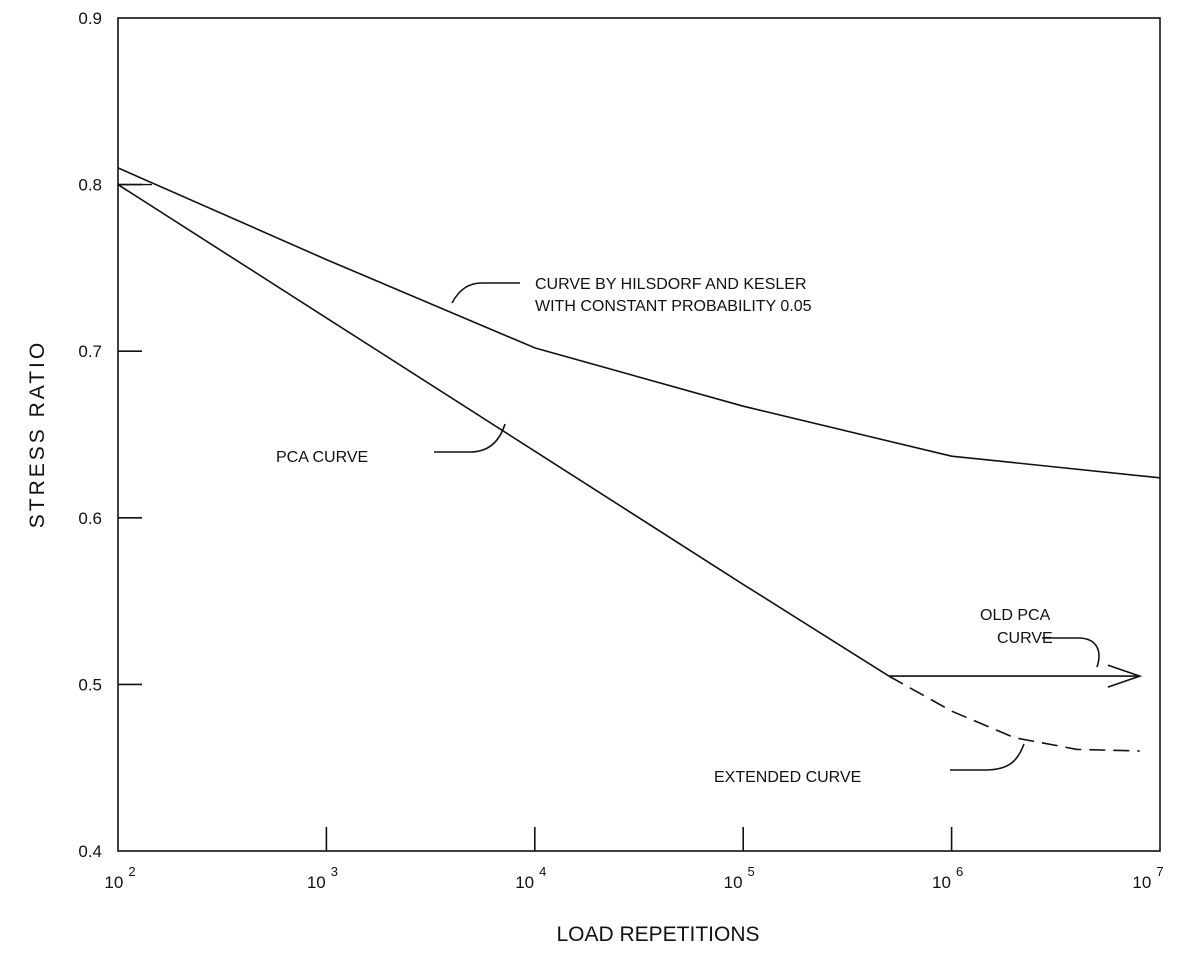 The image size is (1194, 955). Describe the element at coordinates (90, 18) in the screenshot. I see `y-tick-label: 0.9` at that location.